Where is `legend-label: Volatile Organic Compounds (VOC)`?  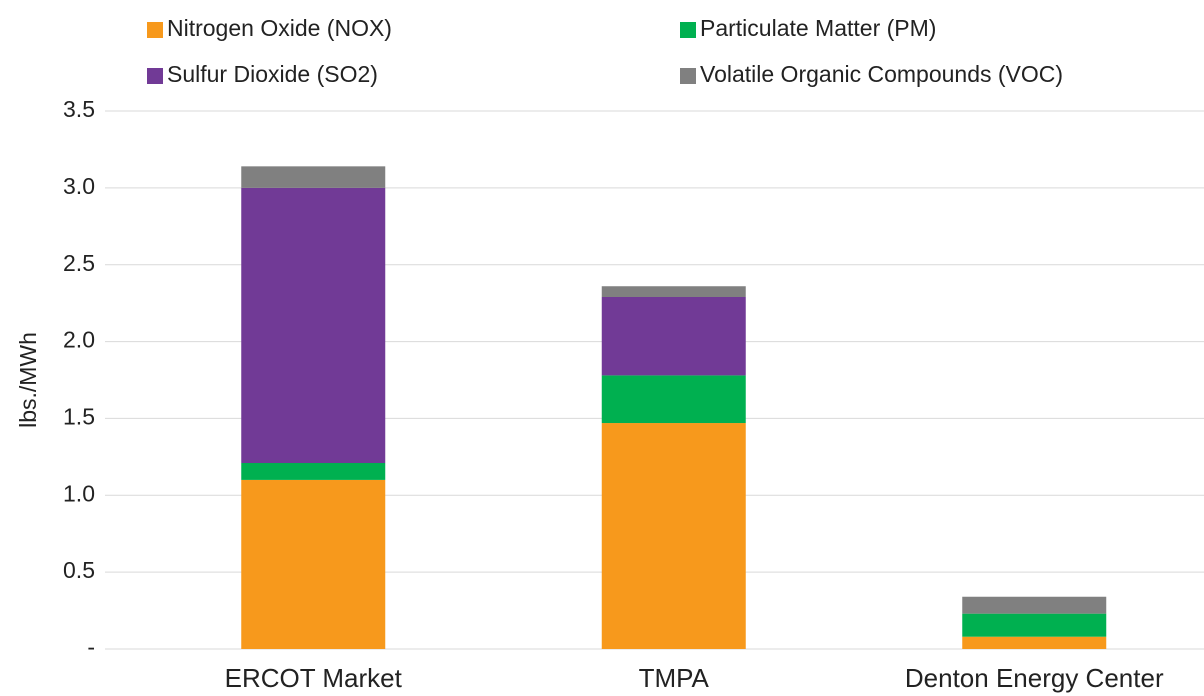
legend-label: Volatile Organic Compounds (VOC) is located at coordinates (881, 74).